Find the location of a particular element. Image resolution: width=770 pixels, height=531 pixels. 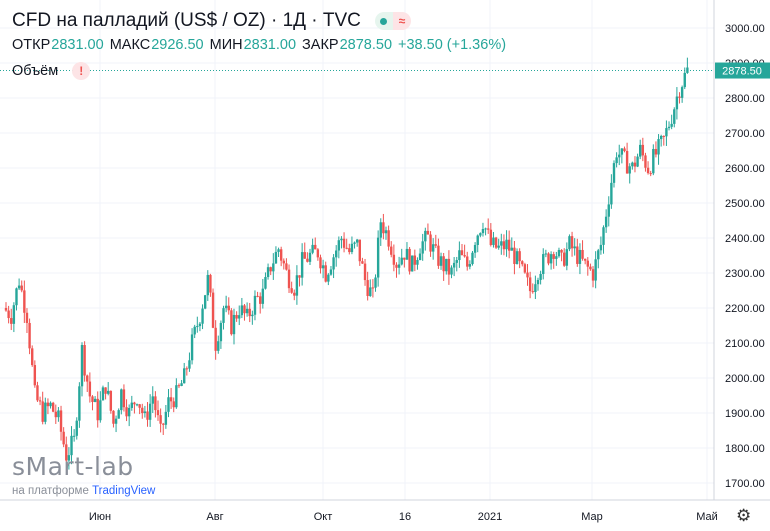

volume-legend: Объём ! is located at coordinates (259, 71).